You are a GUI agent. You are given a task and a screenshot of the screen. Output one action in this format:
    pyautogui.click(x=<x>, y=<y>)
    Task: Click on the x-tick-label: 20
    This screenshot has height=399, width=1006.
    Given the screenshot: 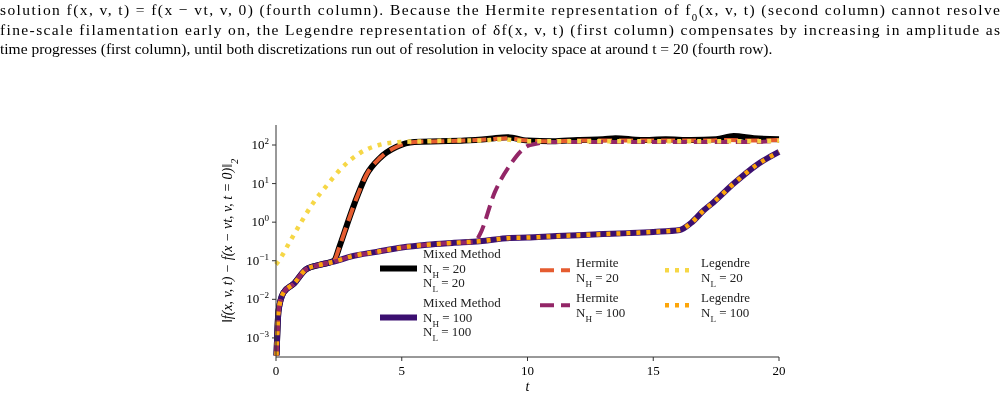 What is the action you would take?
    pyautogui.click(x=779, y=370)
    